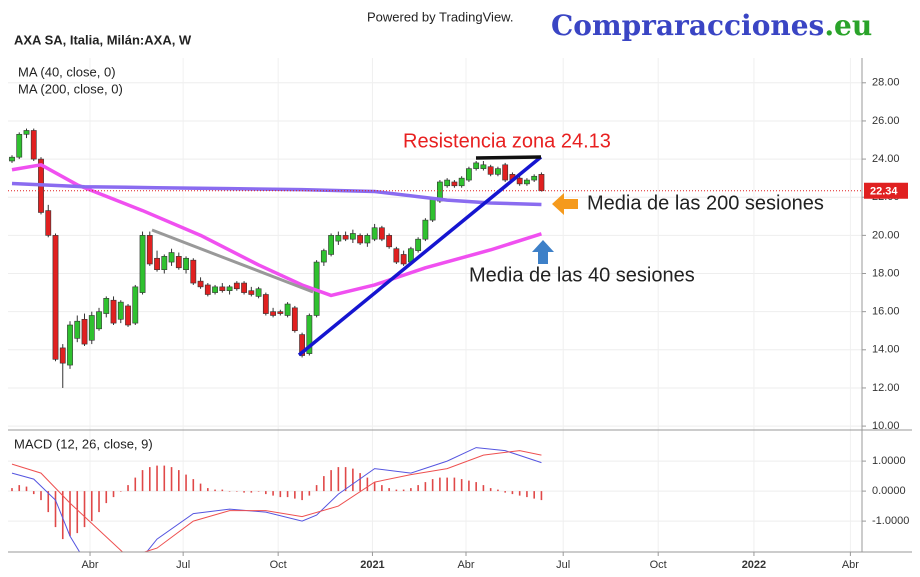 Image resolution: width=920 pixels, height=577 pixels. I want to click on y-tick-label: 20.00, so click(886, 235).